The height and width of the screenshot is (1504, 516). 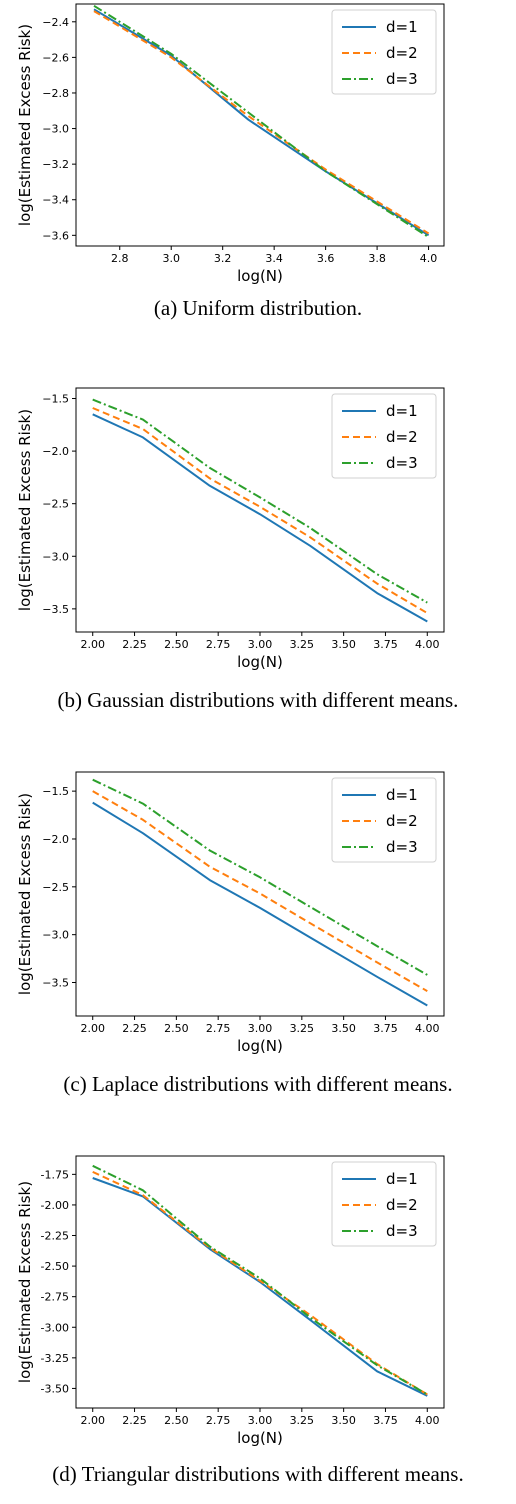 I want to click on x-tick-label: 3.6, so click(x=326, y=258).